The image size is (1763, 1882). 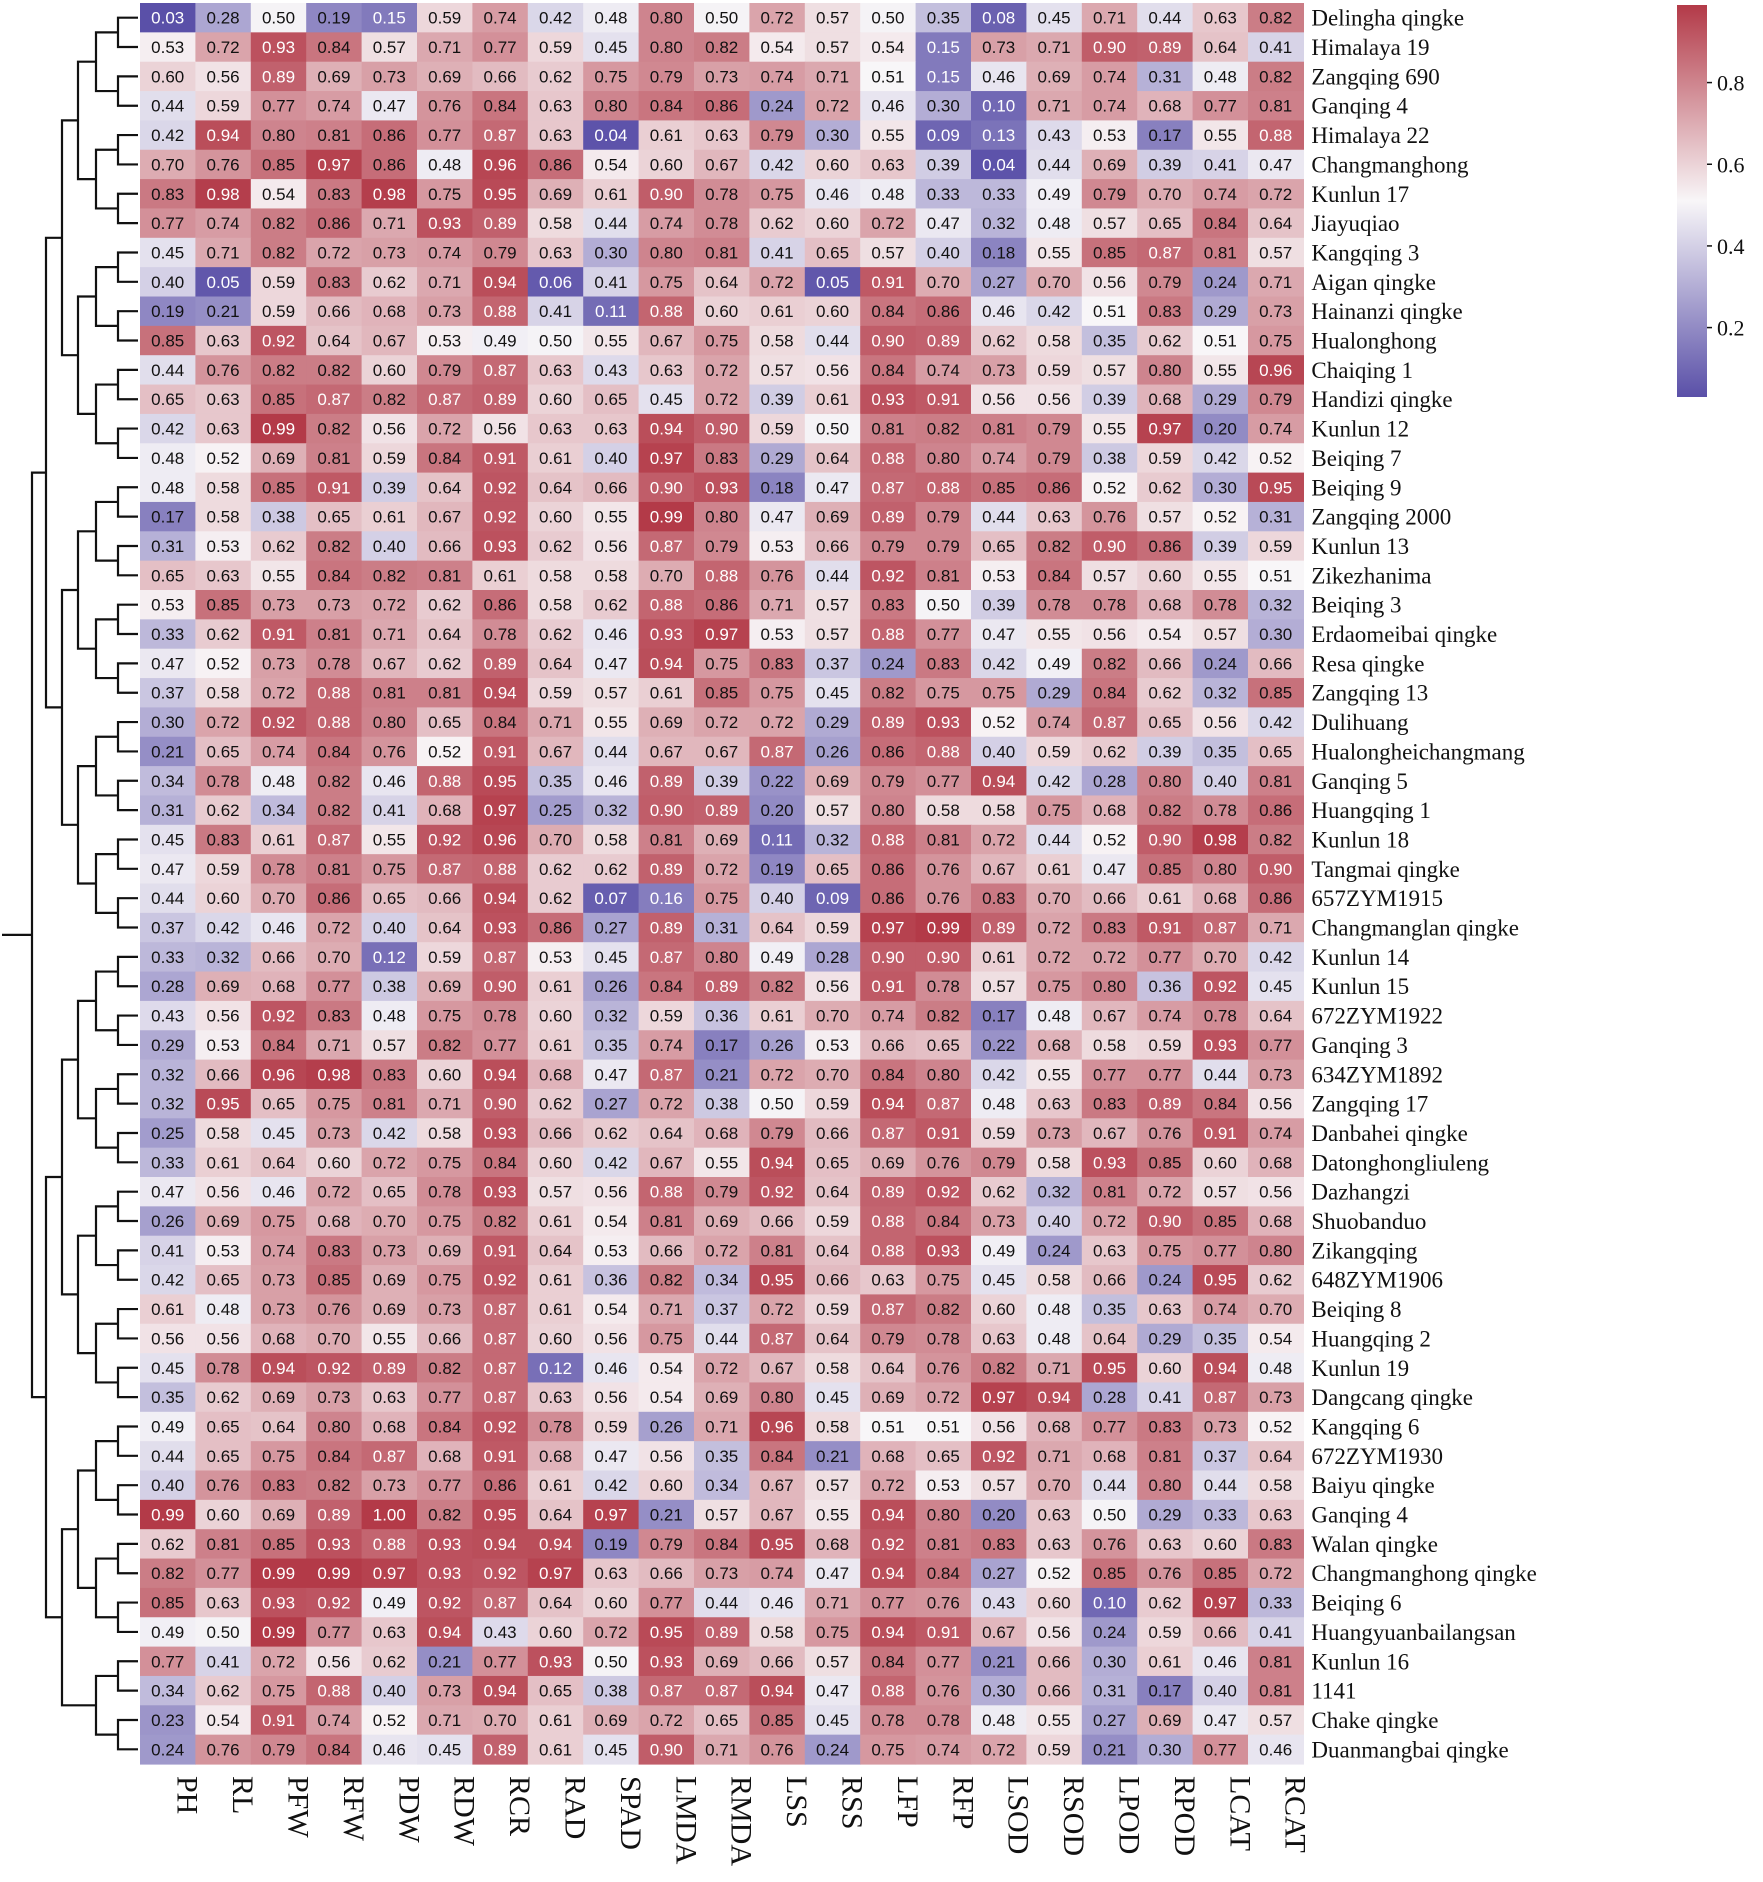 I want to click on cell-value-label: 0.79, so click(x=777, y=135).